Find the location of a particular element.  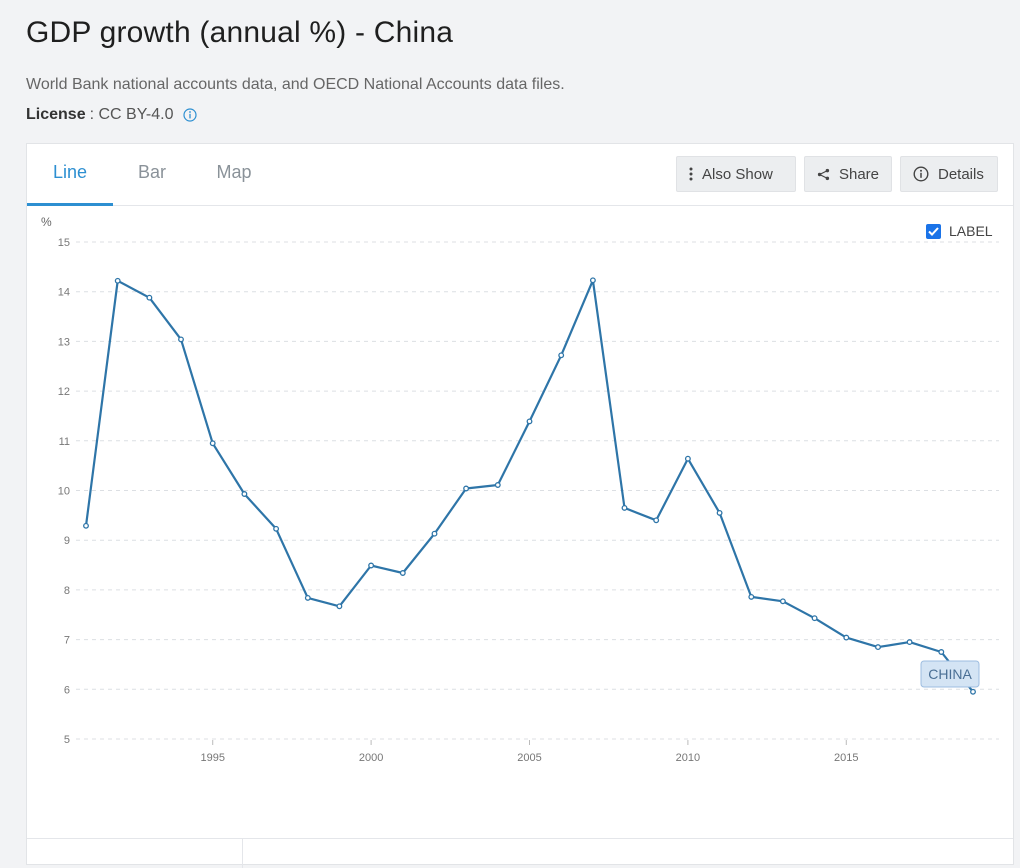

label-toggle: LABEL is located at coordinates (959, 231).